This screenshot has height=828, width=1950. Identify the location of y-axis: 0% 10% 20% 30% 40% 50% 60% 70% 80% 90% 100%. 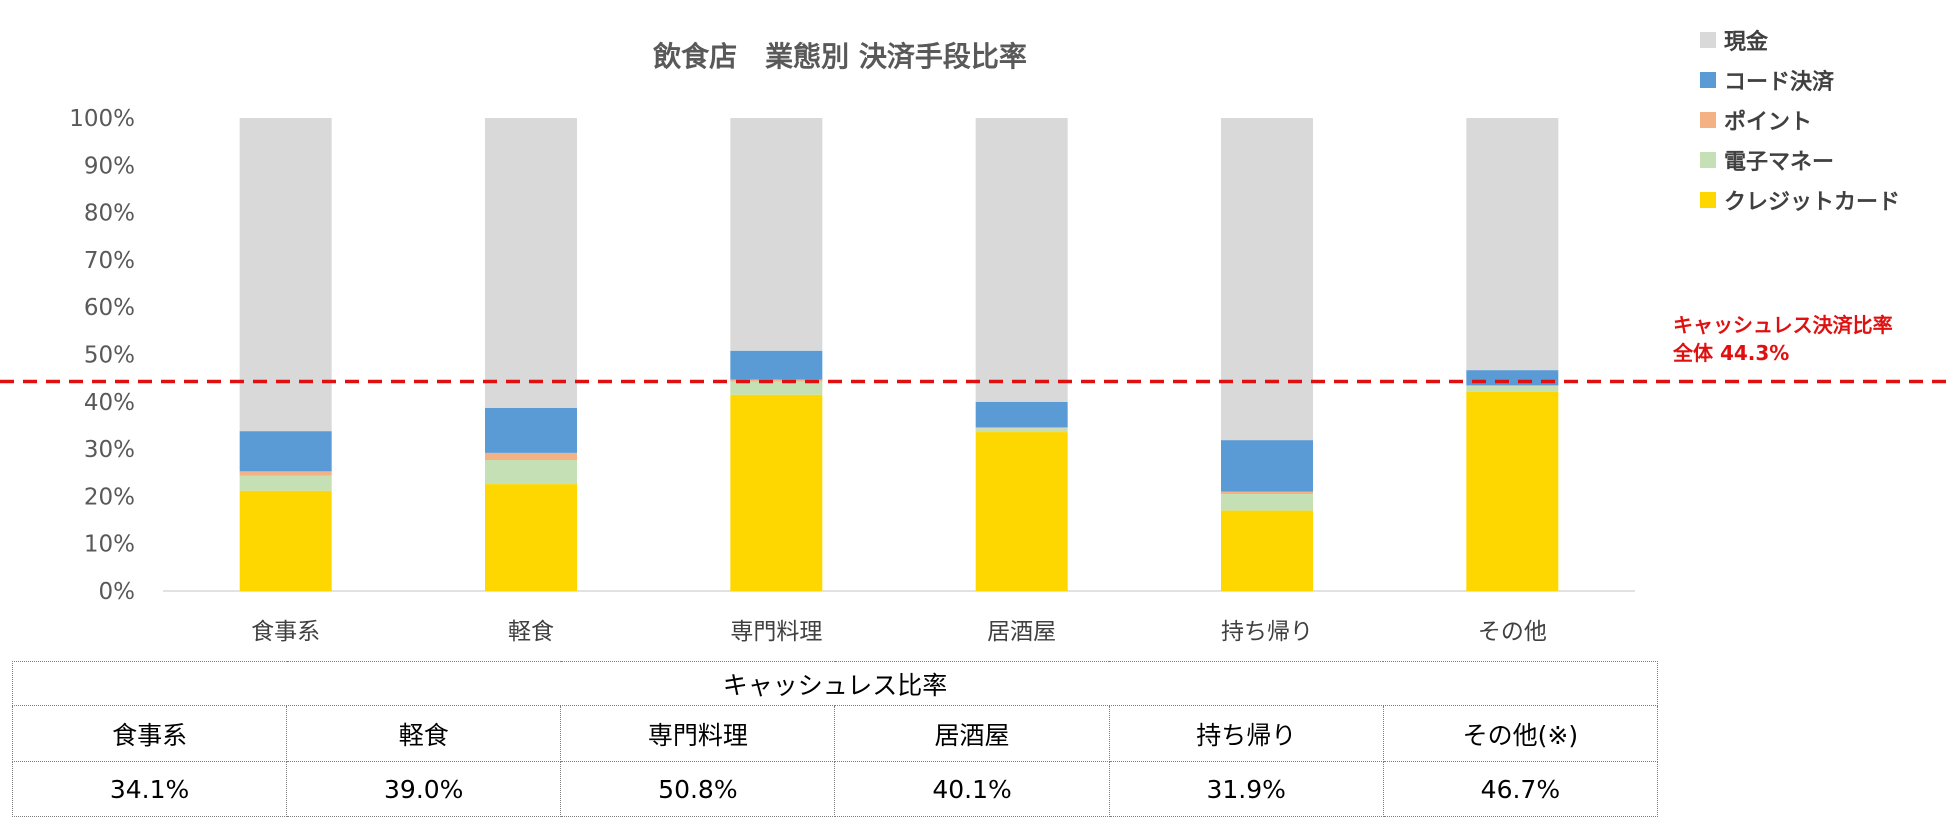
(102, 355).